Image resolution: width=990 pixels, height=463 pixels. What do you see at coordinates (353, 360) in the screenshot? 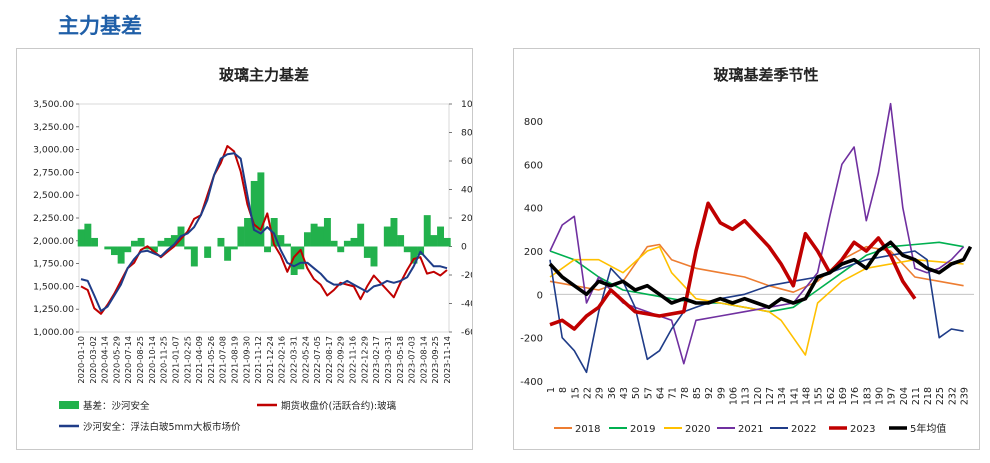
I see `x-tick-label: 2022-11-16` at bounding box center [353, 360].